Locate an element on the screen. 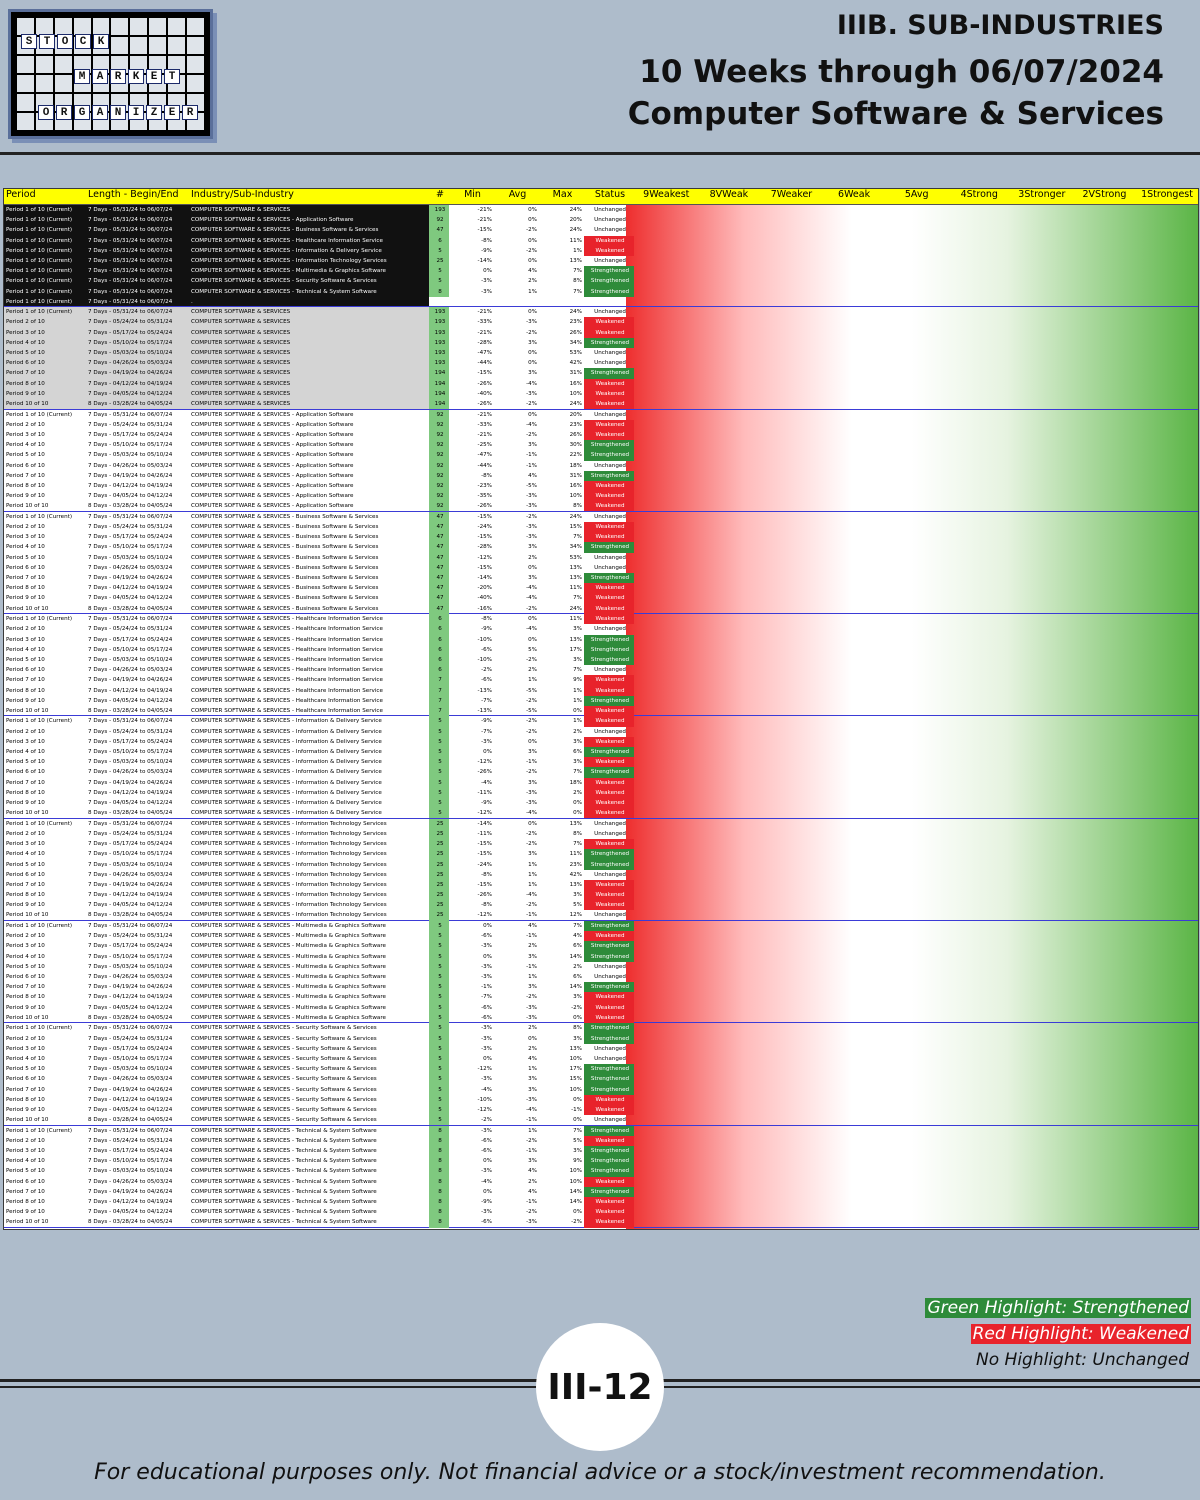 The image size is (1200, 1500). table-cell: Period 5 of 10 is located at coordinates (25, 966).